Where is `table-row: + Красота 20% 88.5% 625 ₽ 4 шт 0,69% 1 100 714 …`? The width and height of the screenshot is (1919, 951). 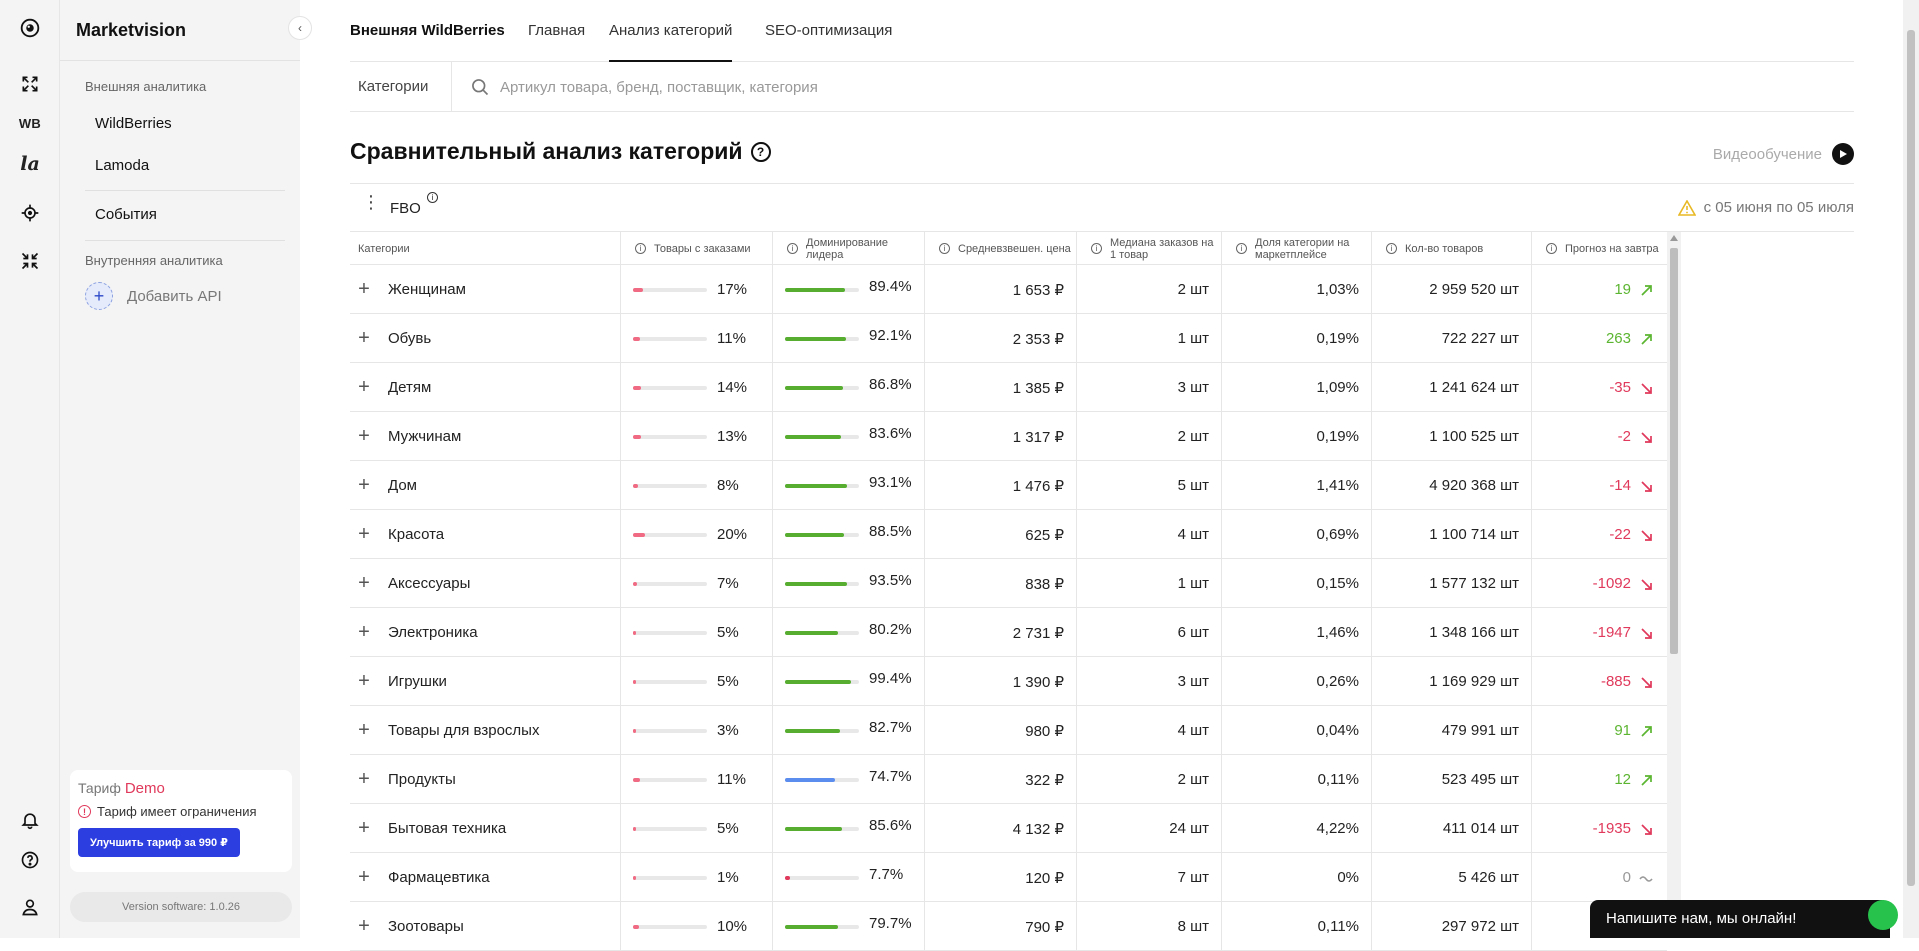 table-row: + Красота 20% 88.5% 625 ₽ 4 шт 0,69% 1 100 714 … is located at coordinates (1008, 534).